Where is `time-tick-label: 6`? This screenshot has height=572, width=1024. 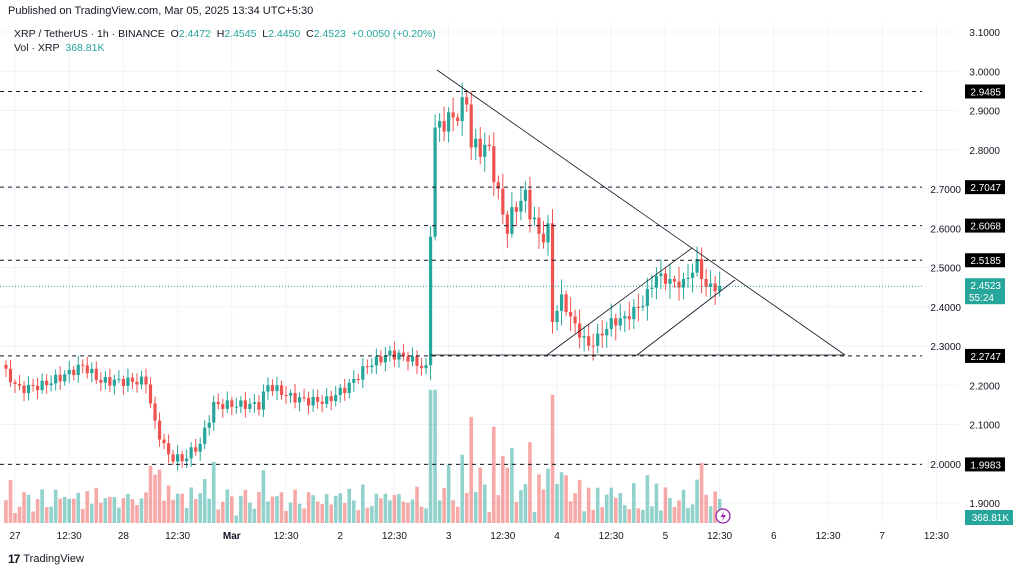 time-tick-label: 6 is located at coordinates (774, 536).